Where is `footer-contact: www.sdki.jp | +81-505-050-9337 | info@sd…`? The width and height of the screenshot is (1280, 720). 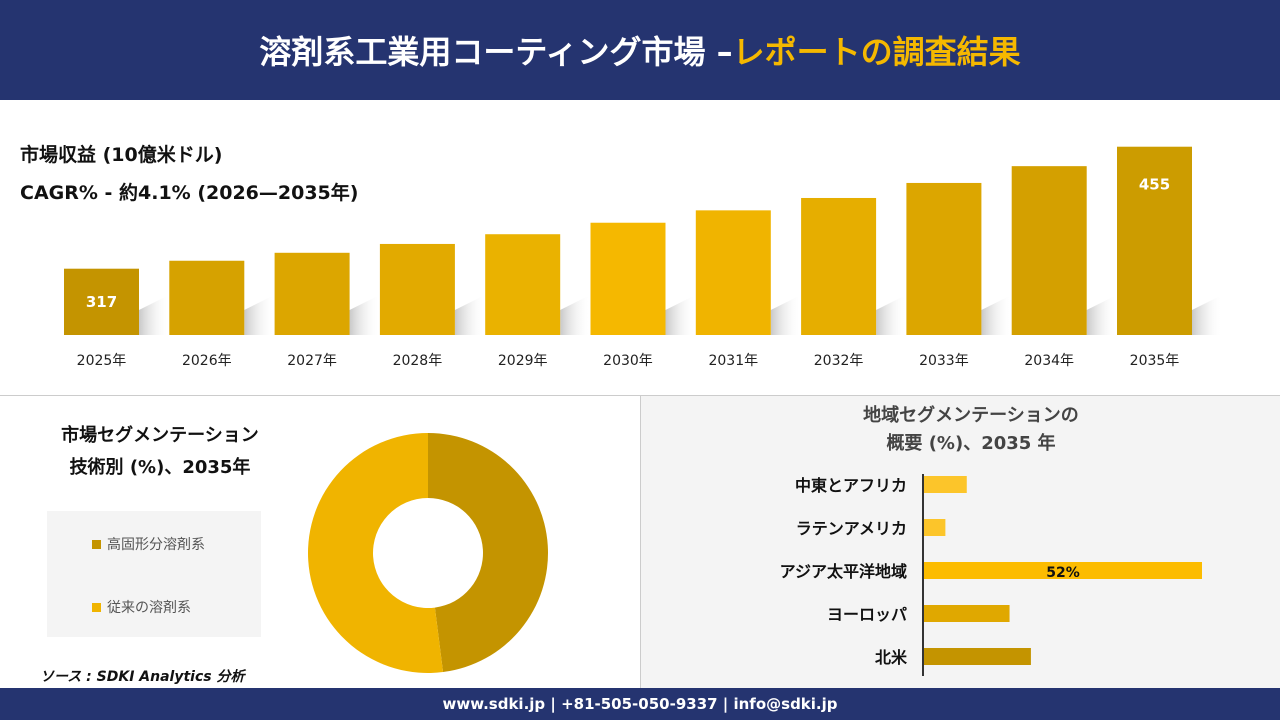
footer-contact: www.sdki.jp | +81-505-050-9337 | info@sd… is located at coordinates (640, 704).